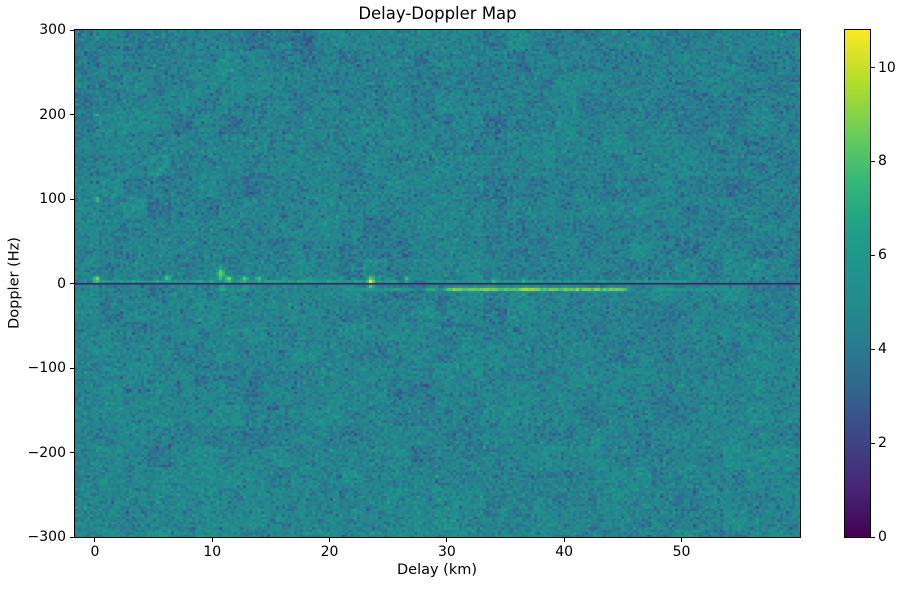  Describe the element at coordinates (329, 552) in the screenshot. I see `x-tick-label: 20` at that location.